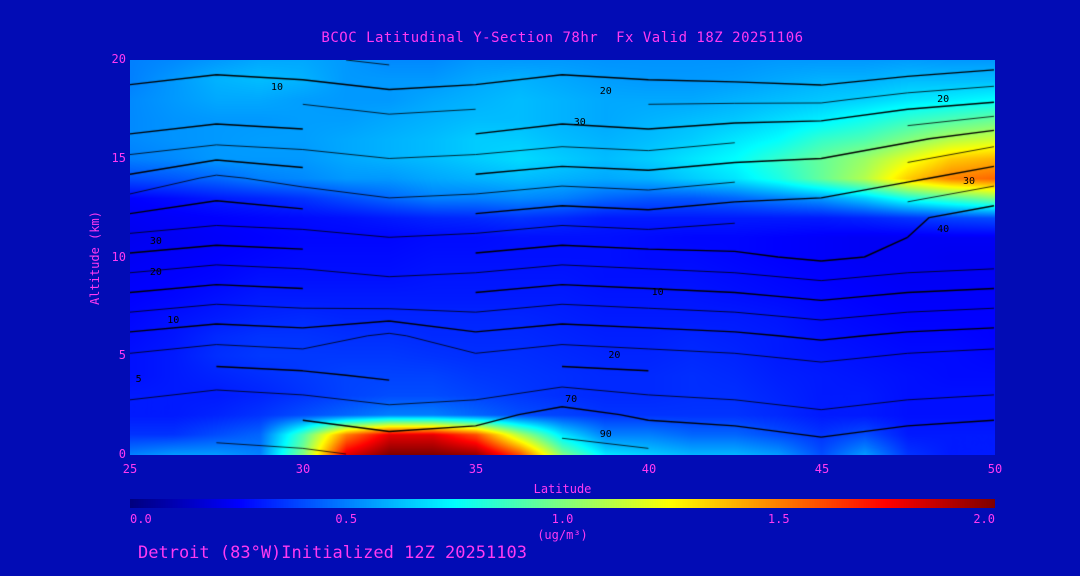 This screenshot has height=576, width=1080. I want to click on x-axis-label: Latitude, so click(562, 489).